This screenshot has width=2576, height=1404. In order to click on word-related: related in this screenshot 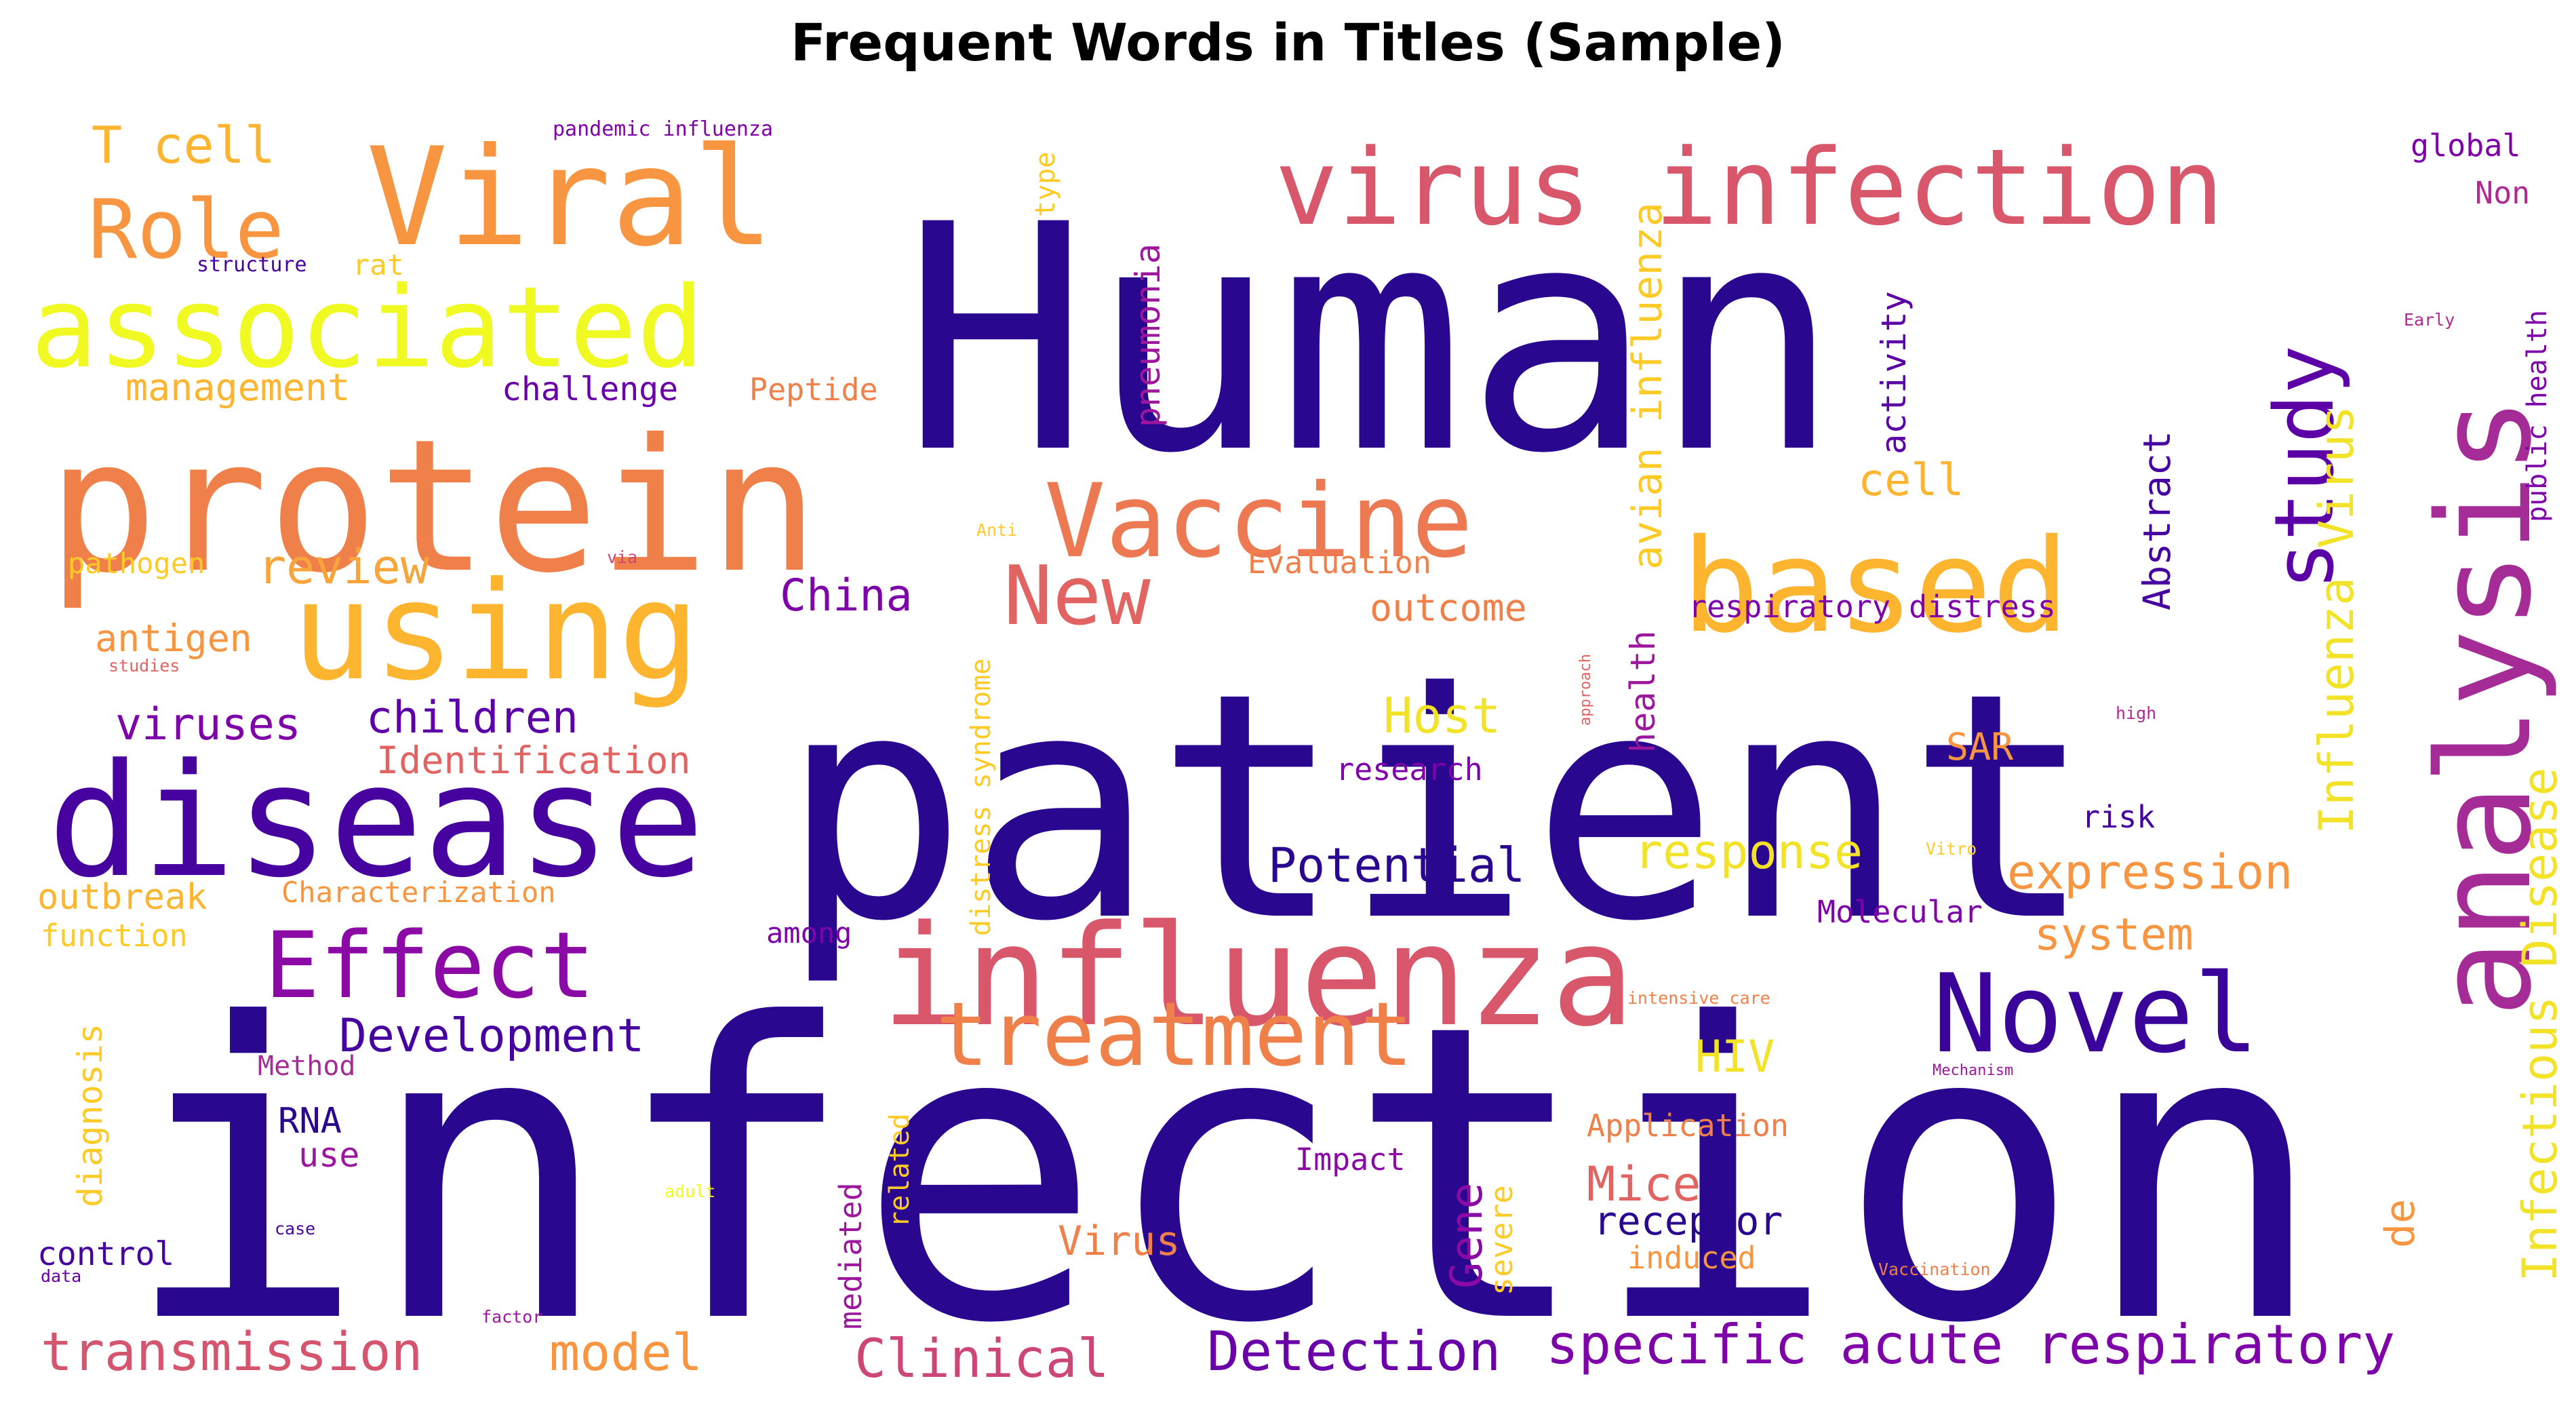, I will do `click(899, 1170)`.